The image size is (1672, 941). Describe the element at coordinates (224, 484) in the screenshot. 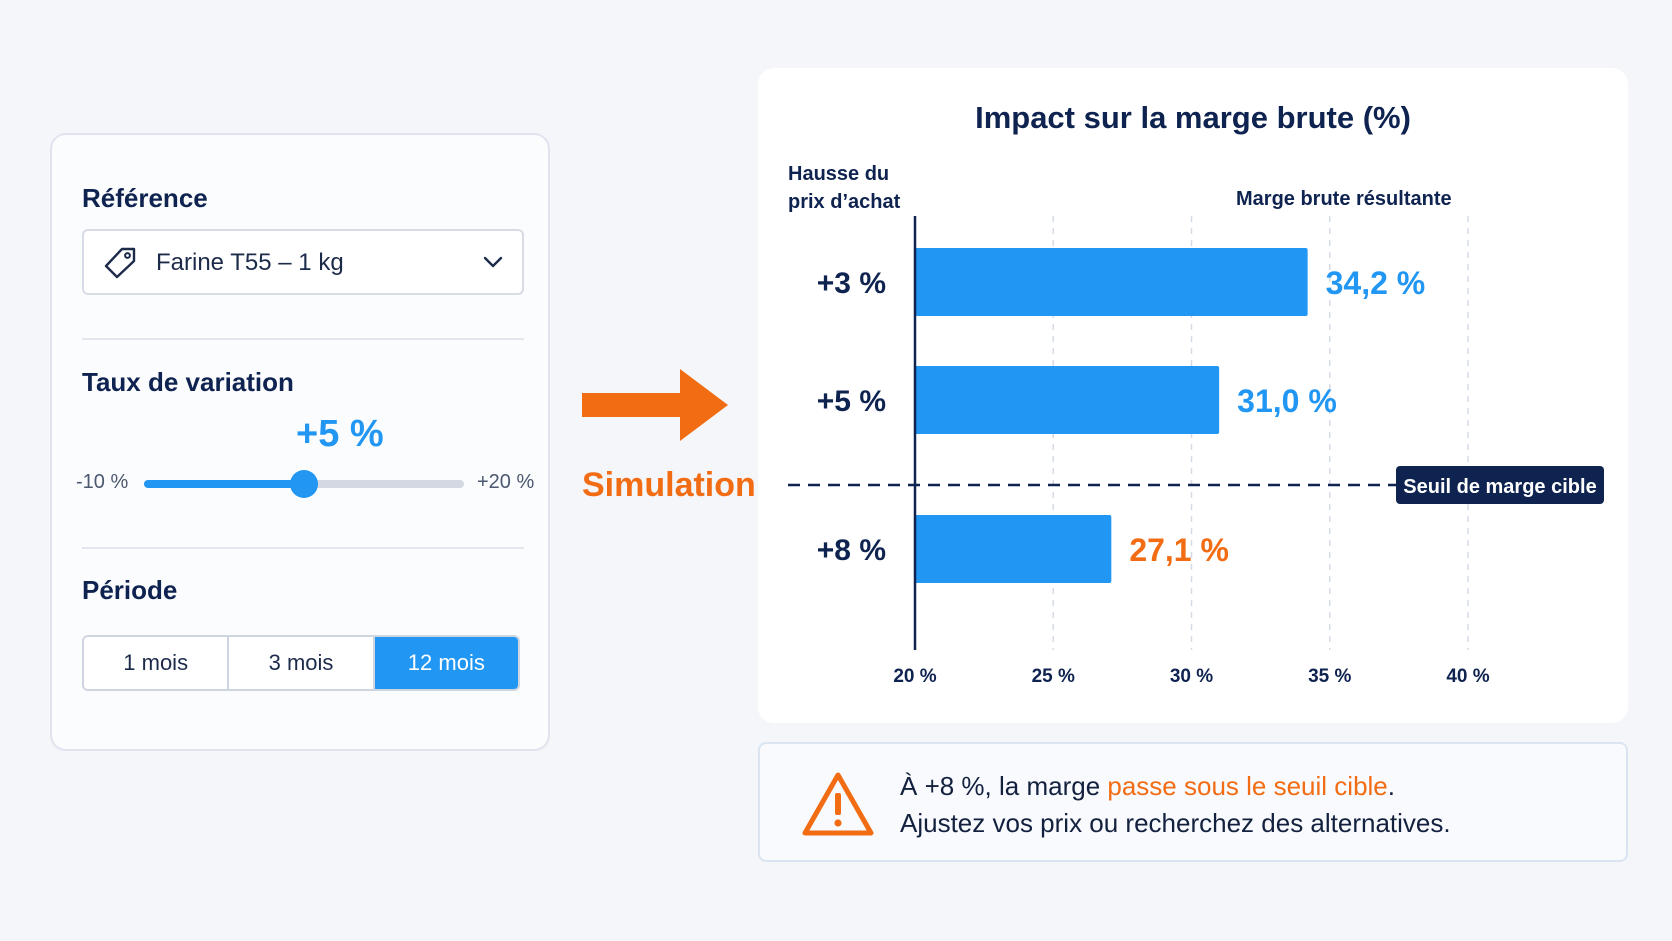

I see `slider-fill` at that location.